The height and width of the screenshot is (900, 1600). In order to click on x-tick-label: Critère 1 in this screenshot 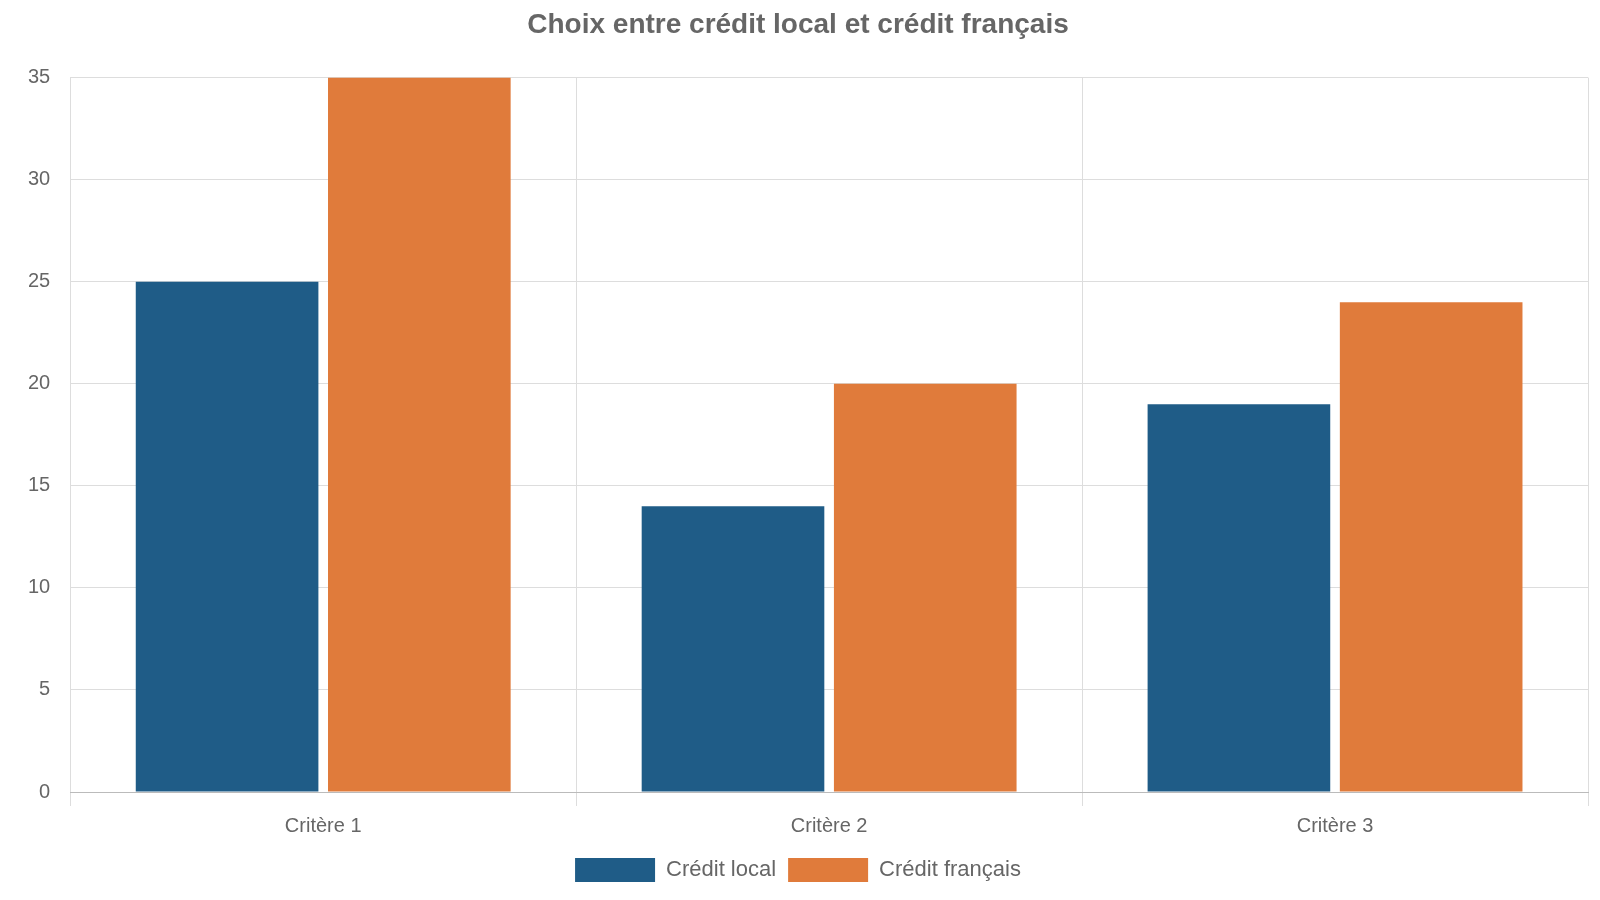, I will do `click(323, 824)`.